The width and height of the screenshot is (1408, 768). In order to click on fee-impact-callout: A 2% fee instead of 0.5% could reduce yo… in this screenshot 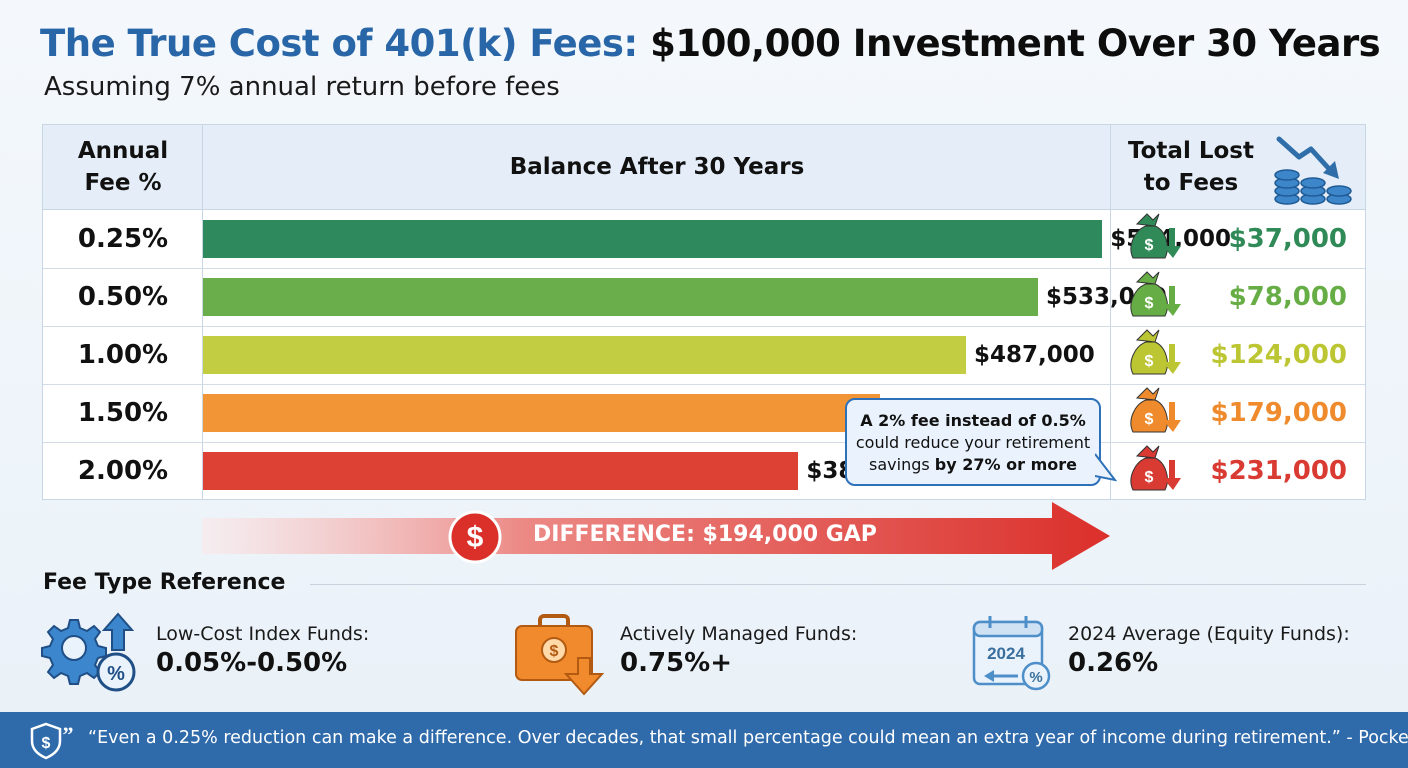, I will do `click(981, 442)`.